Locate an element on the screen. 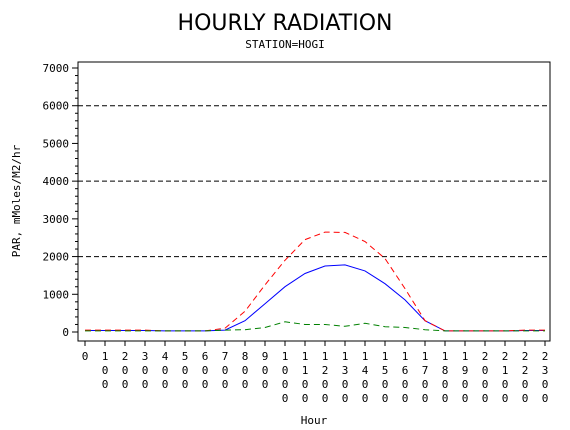 Image resolution: width=570 pixels, height=430 pixels. x-axis-label: Hour is located at coordinates (314, 420).